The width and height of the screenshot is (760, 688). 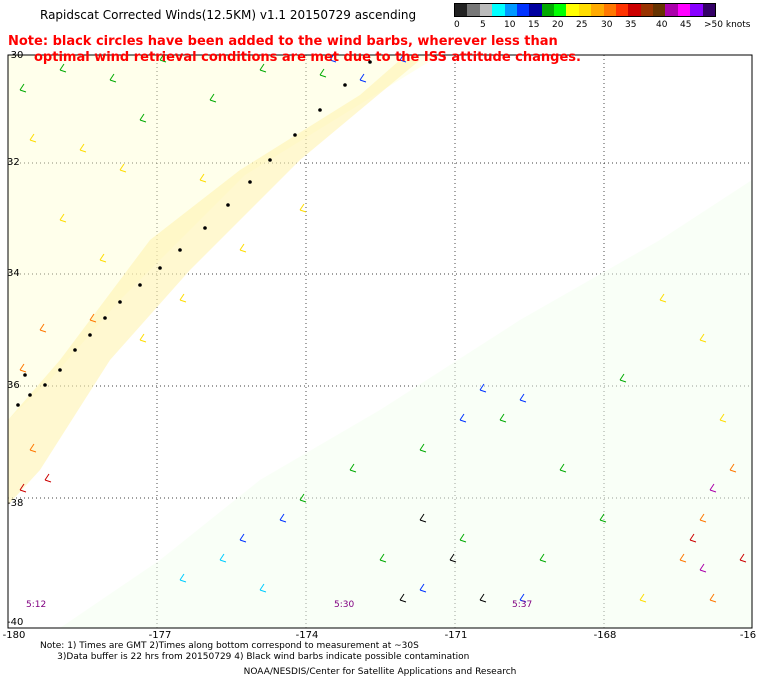 I want to click on lat-tick-34: 34, so click(x=13, y=273).